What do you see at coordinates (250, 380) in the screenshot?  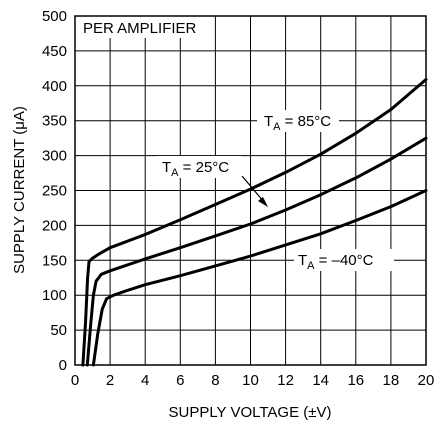 I see `x-tick-label: 10` at bounding box center [250, 380].